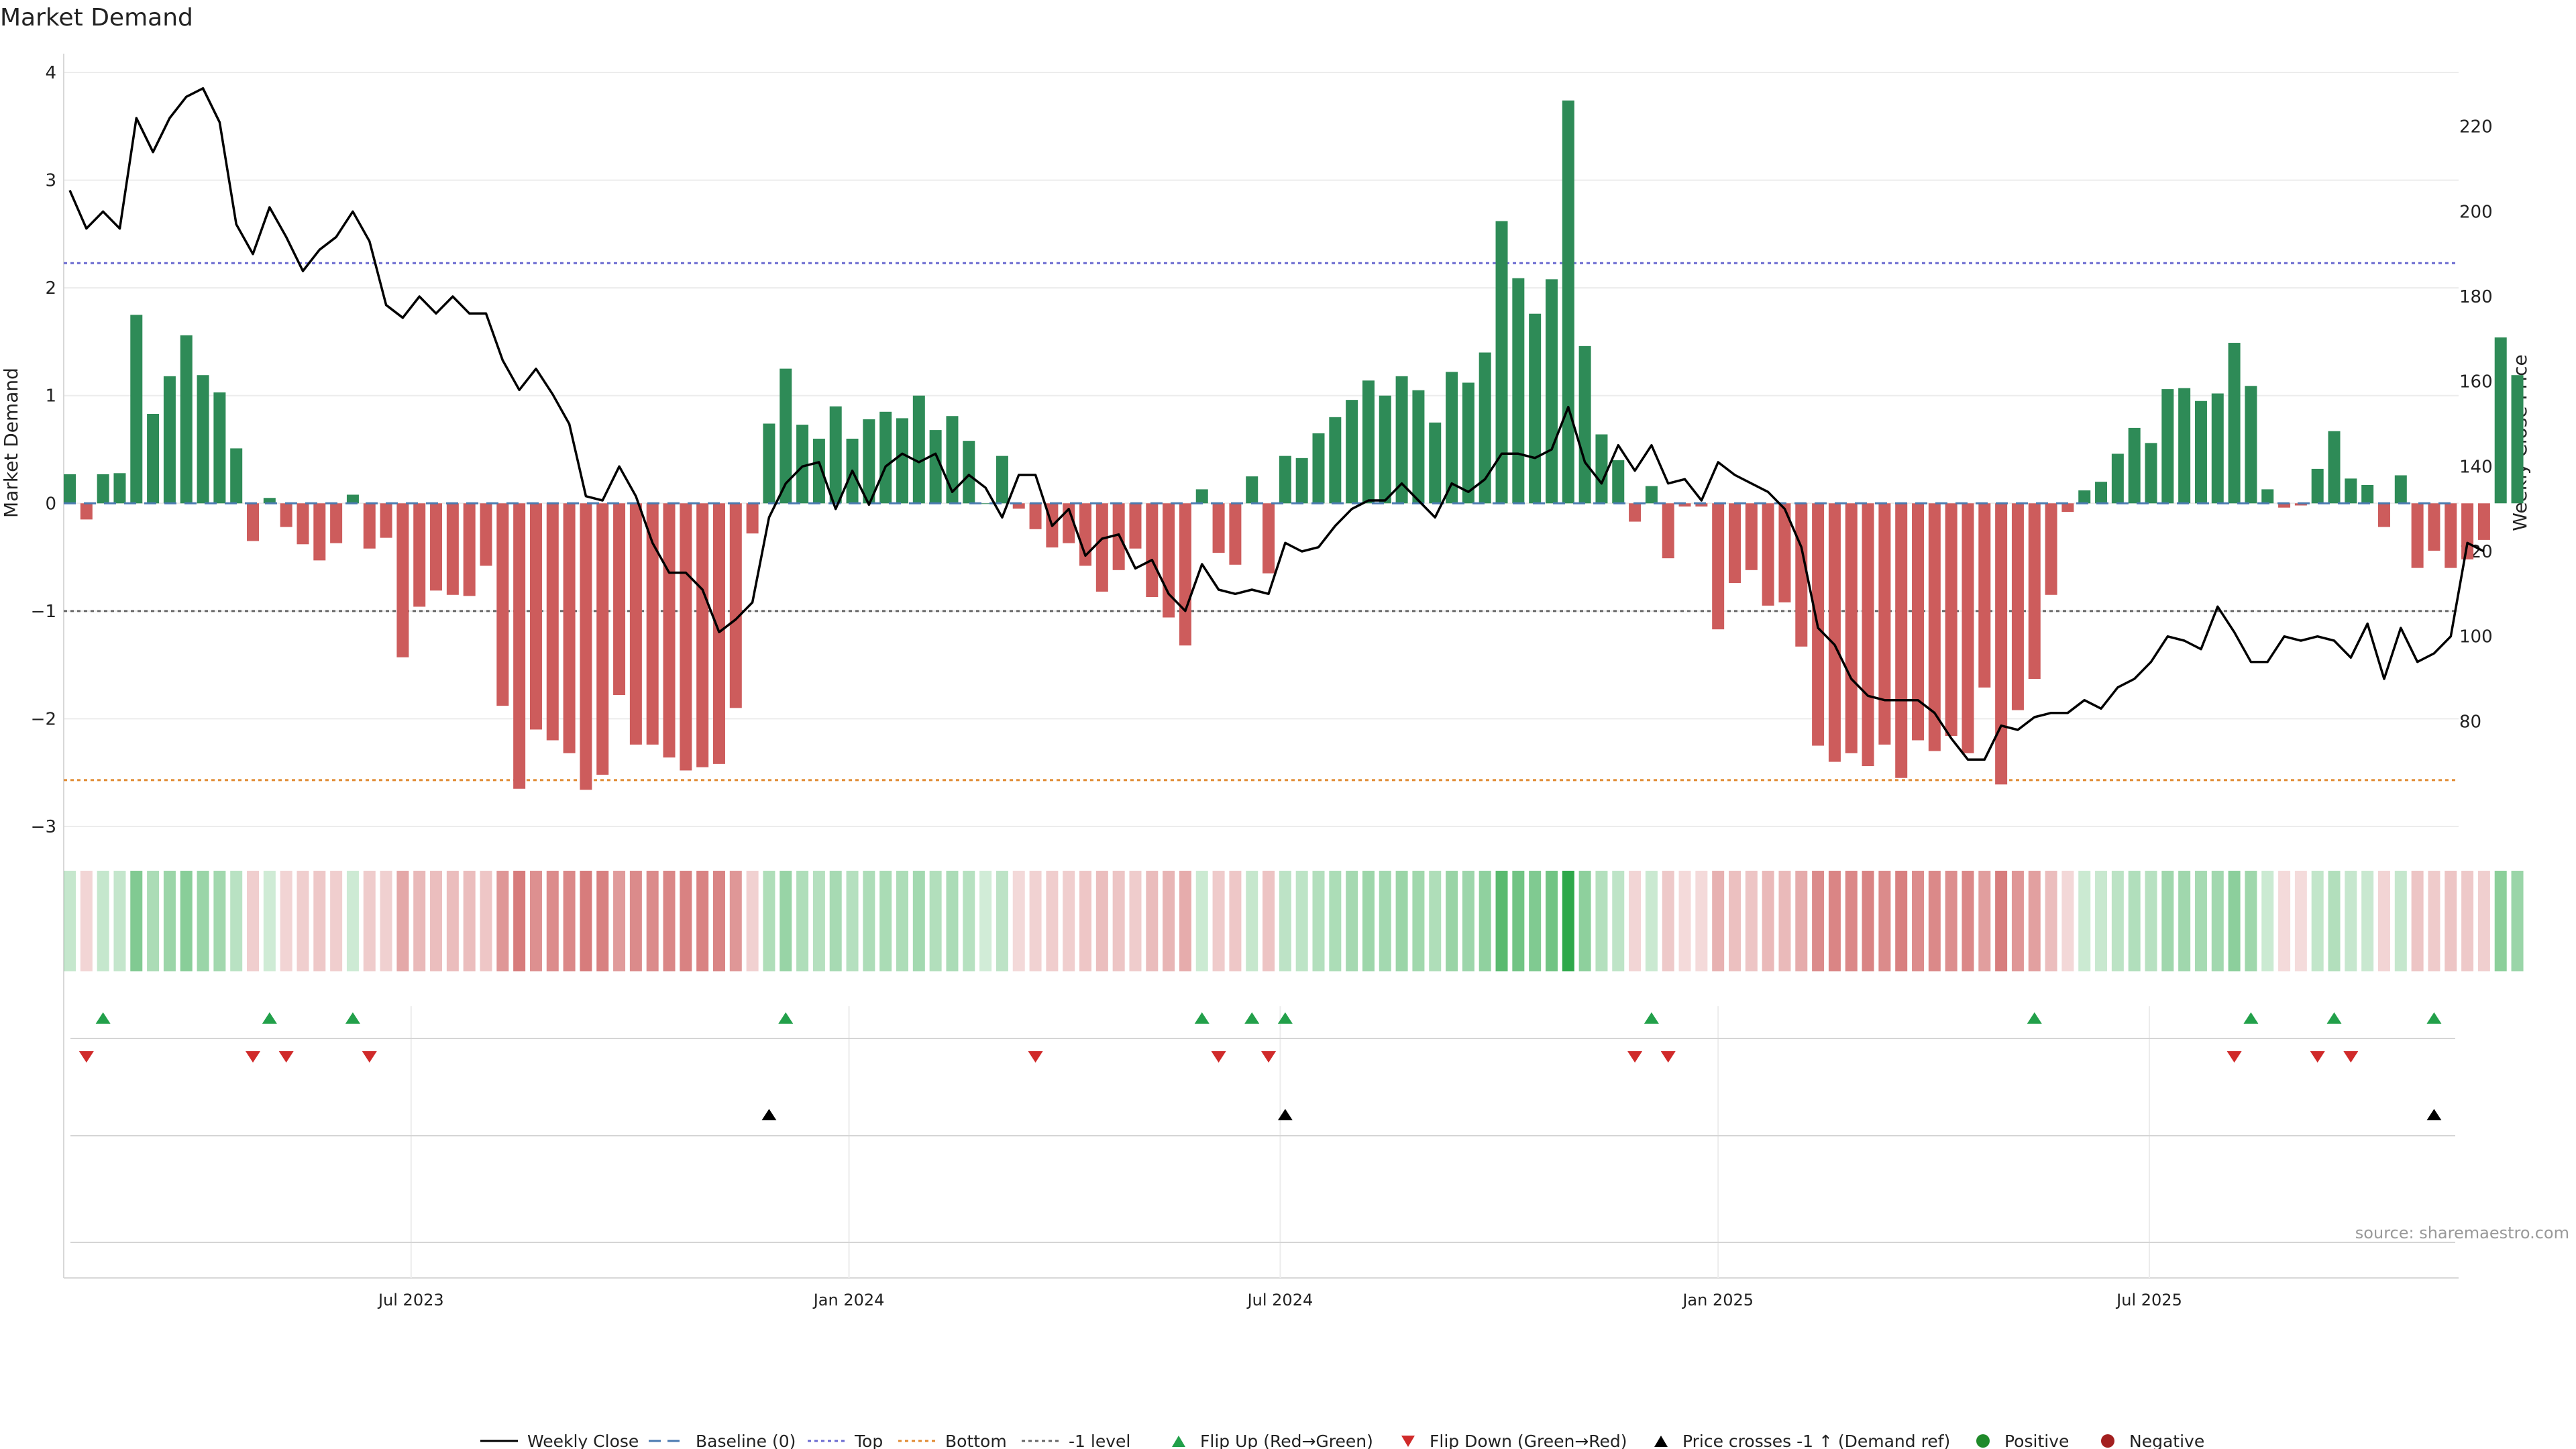 The image size is (2576, 1449). What do you see at coordinates (2476, 212) in the screenshot?
I see `y2-tick-label: 200` at bounding box center [2476, 212].